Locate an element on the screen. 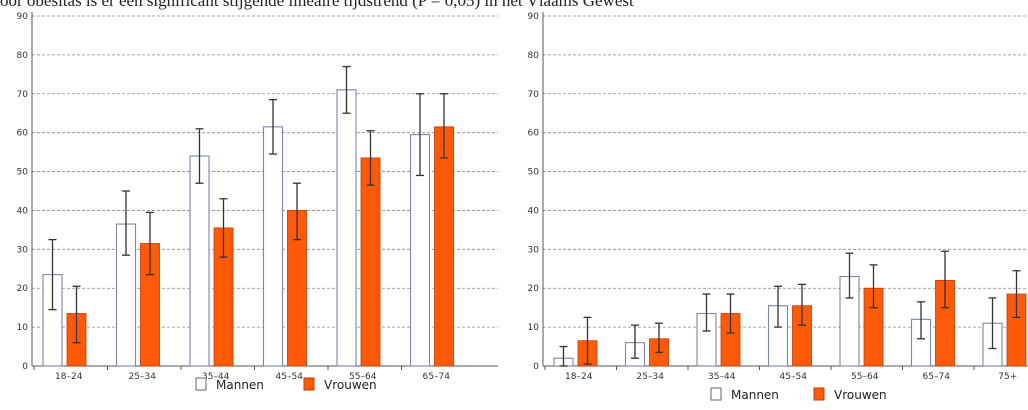 This screenshot has width=1028, height=410. chart1-x-tick-label: 55–64 is located at coordinates (363, 377).